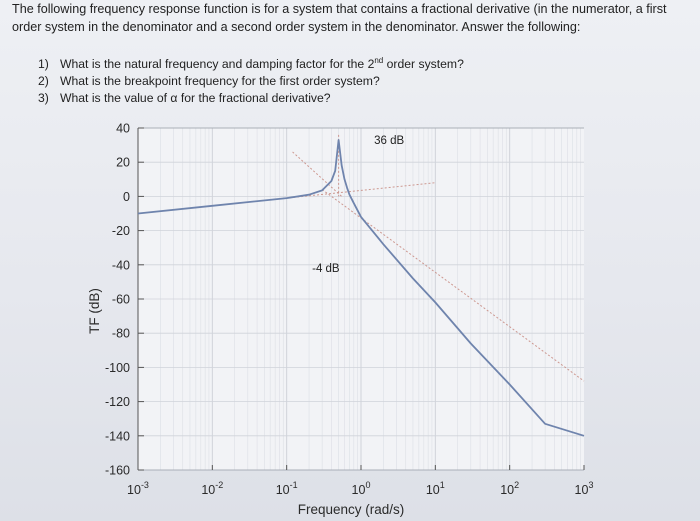  Describe the element at coordinates (361, 488) in the screenshot. I see `x-tick-label: 10⁰` at that location.